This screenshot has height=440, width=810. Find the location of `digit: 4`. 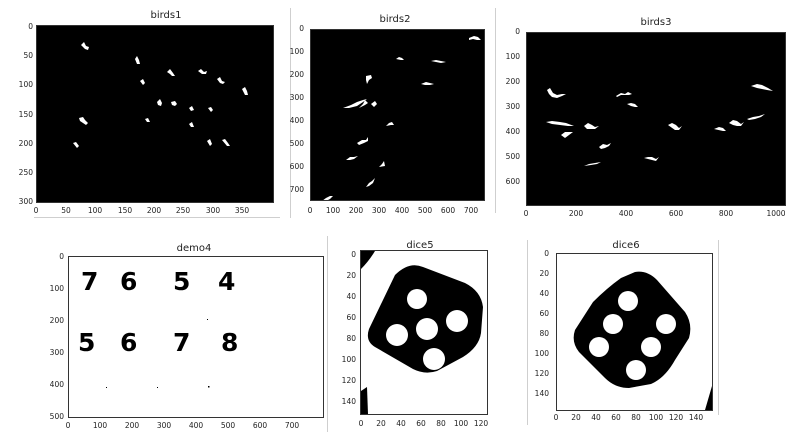

digit: 4 is located at coordinates (227, 281).